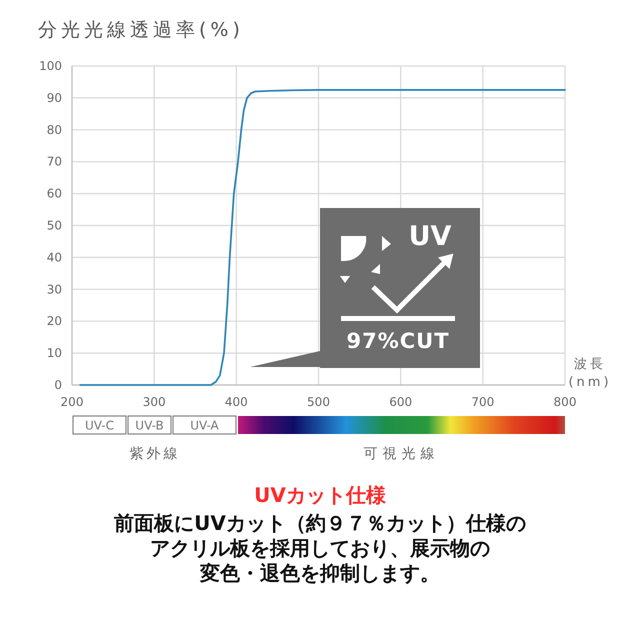 This screenshot has width=640, height=640. What do you see at coordinates (149, 425) in the screenshot?
I see `text: UV-B` at bounding box center [149, 425].